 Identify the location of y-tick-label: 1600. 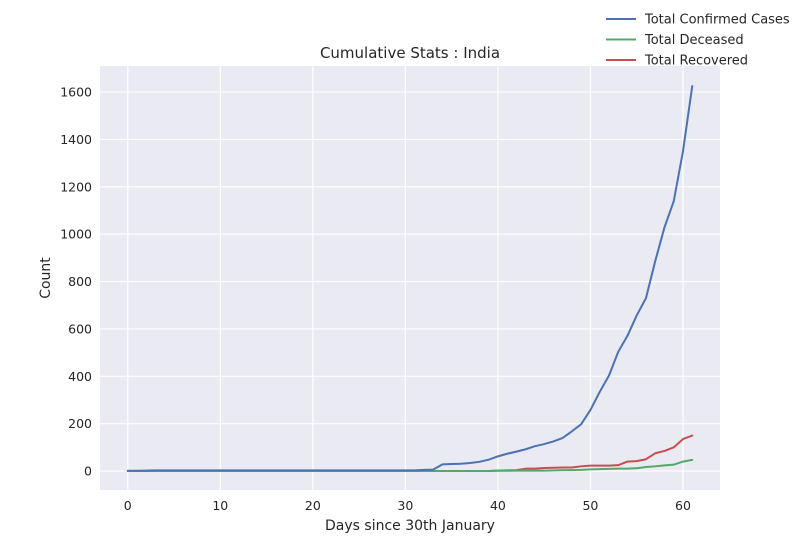
(76, 92).